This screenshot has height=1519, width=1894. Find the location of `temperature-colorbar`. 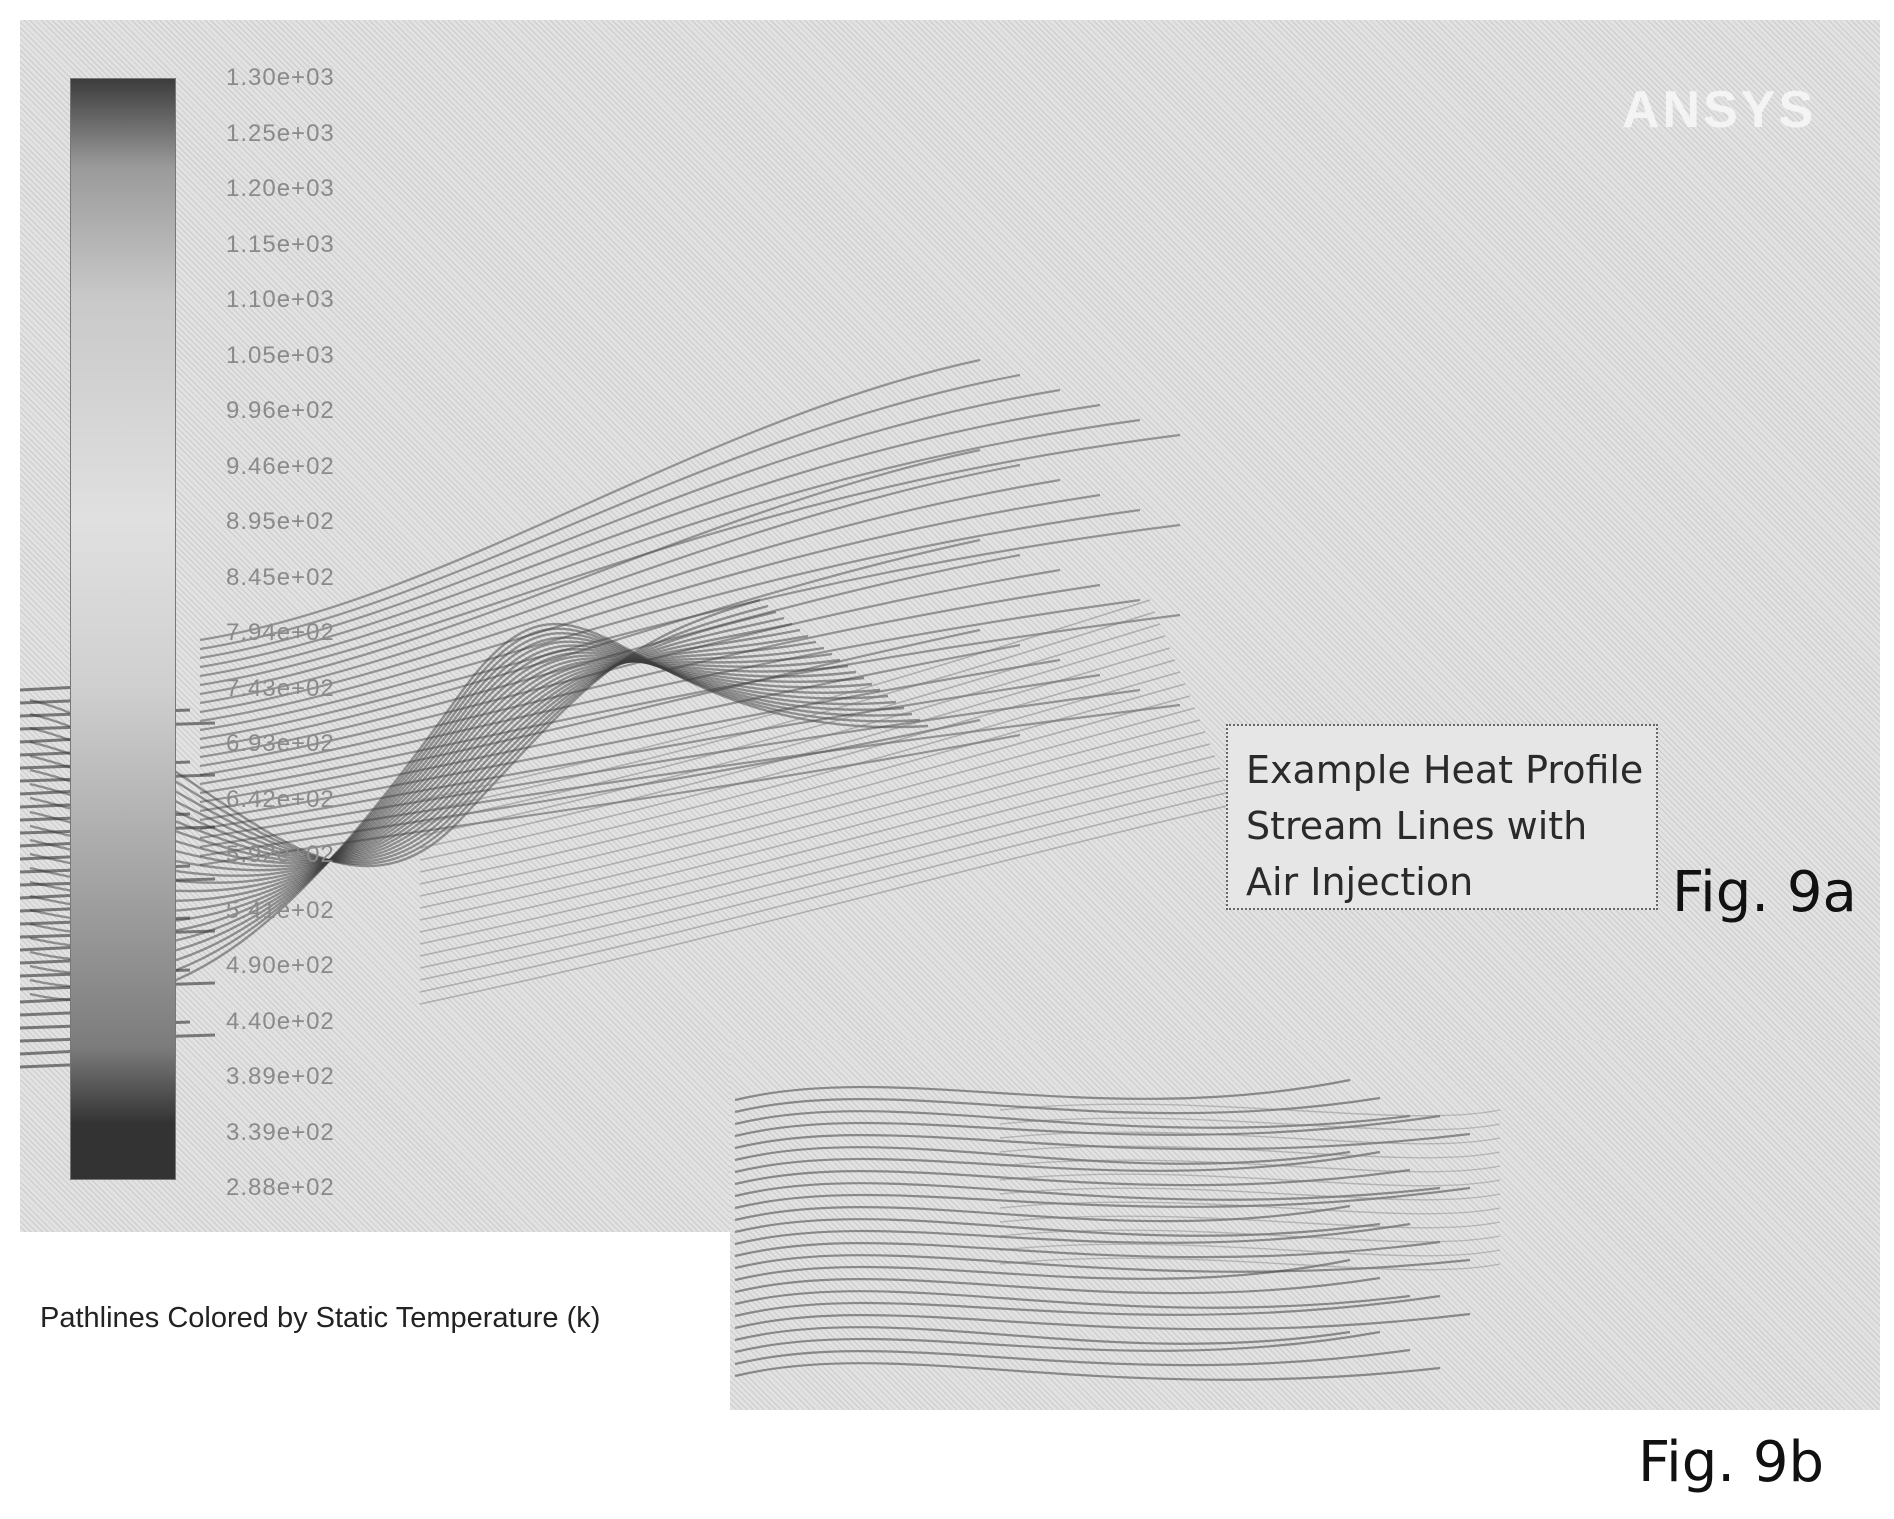

temperature-colorbar is located at coordinates (123, 629).